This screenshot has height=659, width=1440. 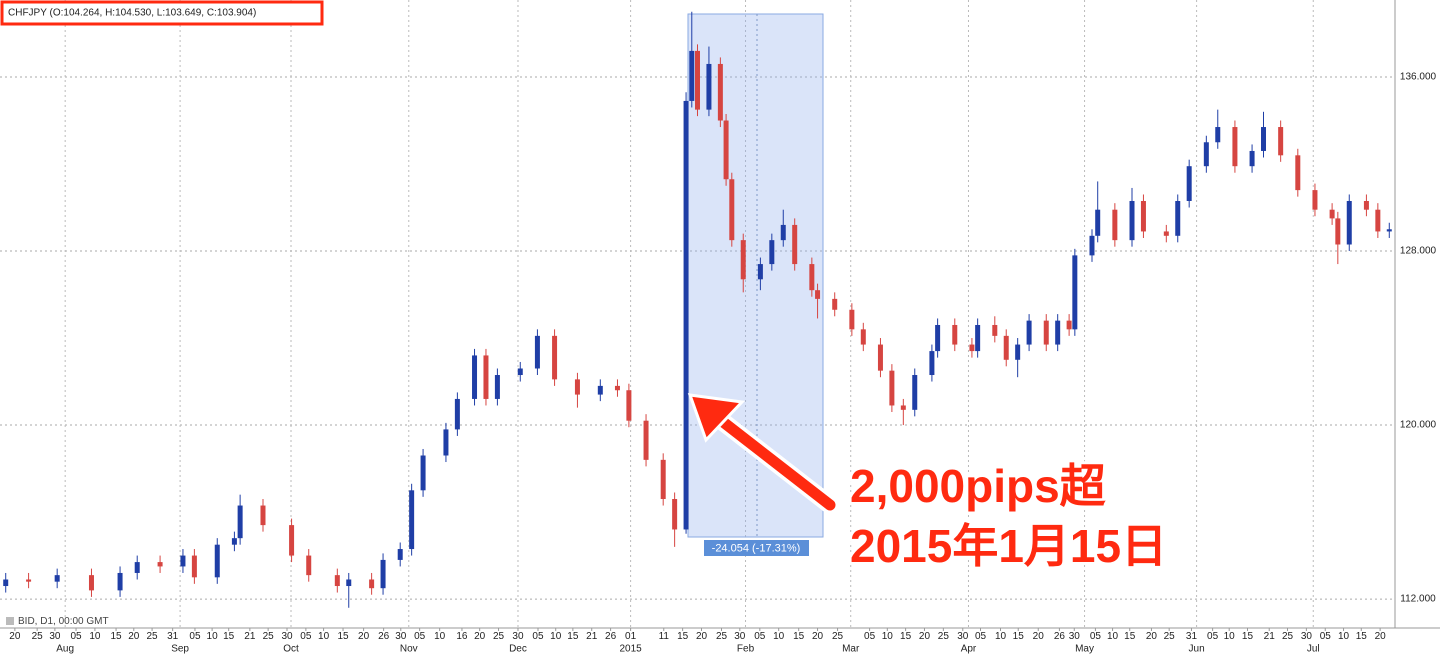 I want to click on arrow-head, so click(x=716, y=418).